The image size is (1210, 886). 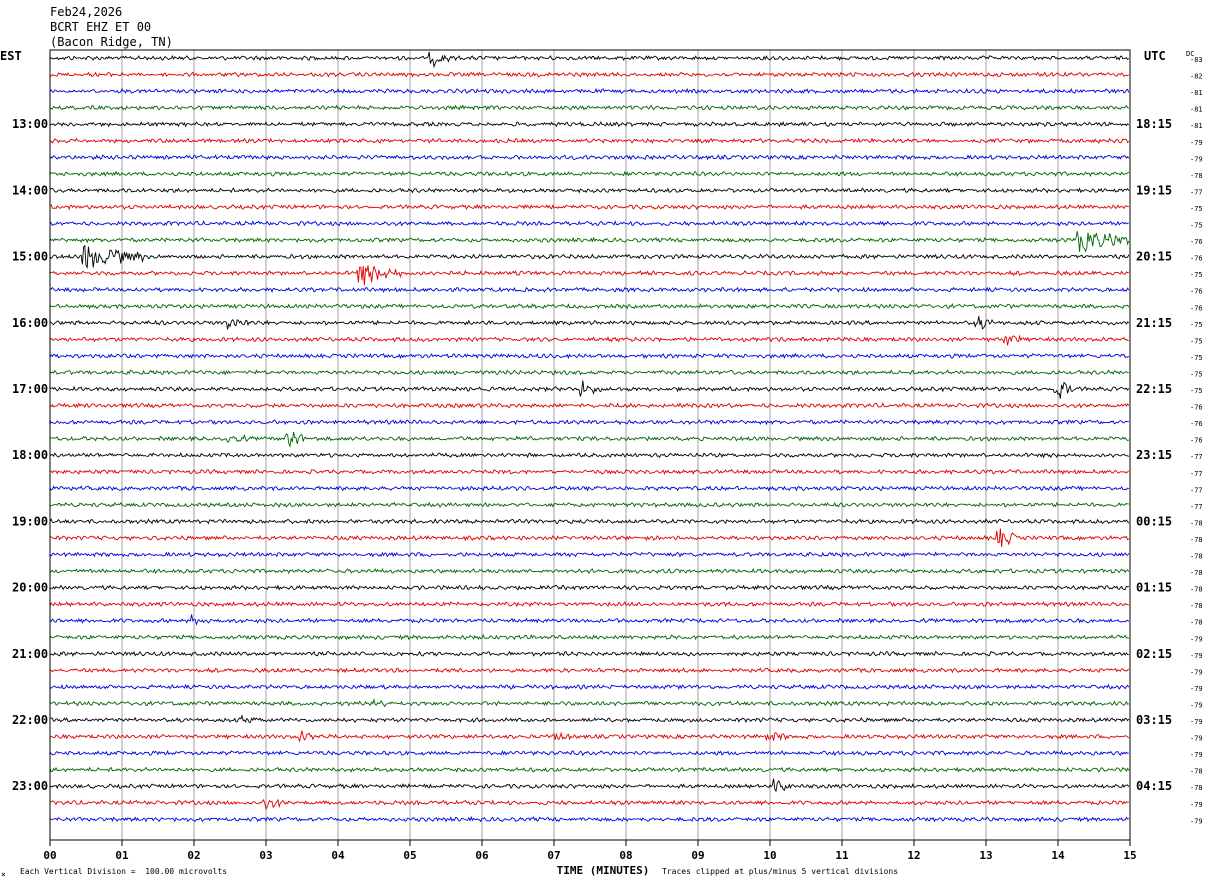 What do you see at coordinates (1154, 588) in the screenshot?
I see `right-hour-label: 01:15` at bounding box center [1154, 588].